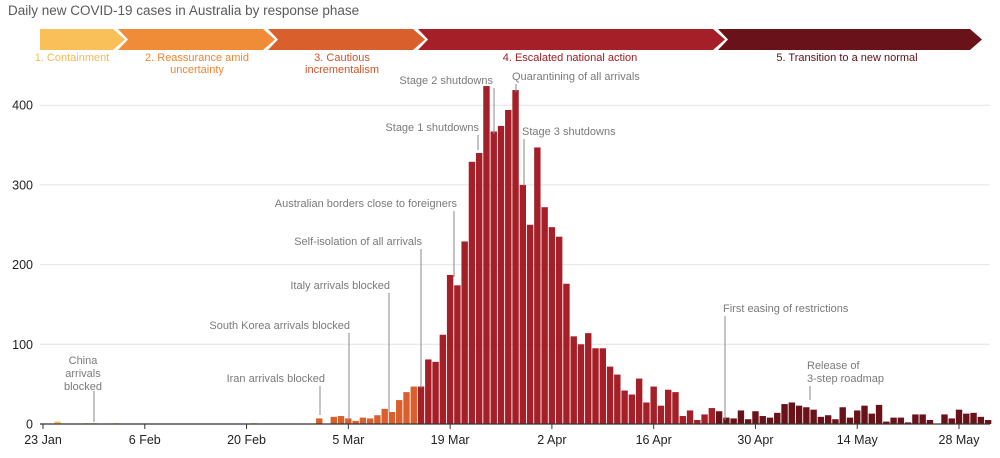 The image size is (1000, 458). What do you see at coordinates (348, 440) in the screenshot?
I see `x-tick-label: 5 Mar` at bounding box center [348, 440].